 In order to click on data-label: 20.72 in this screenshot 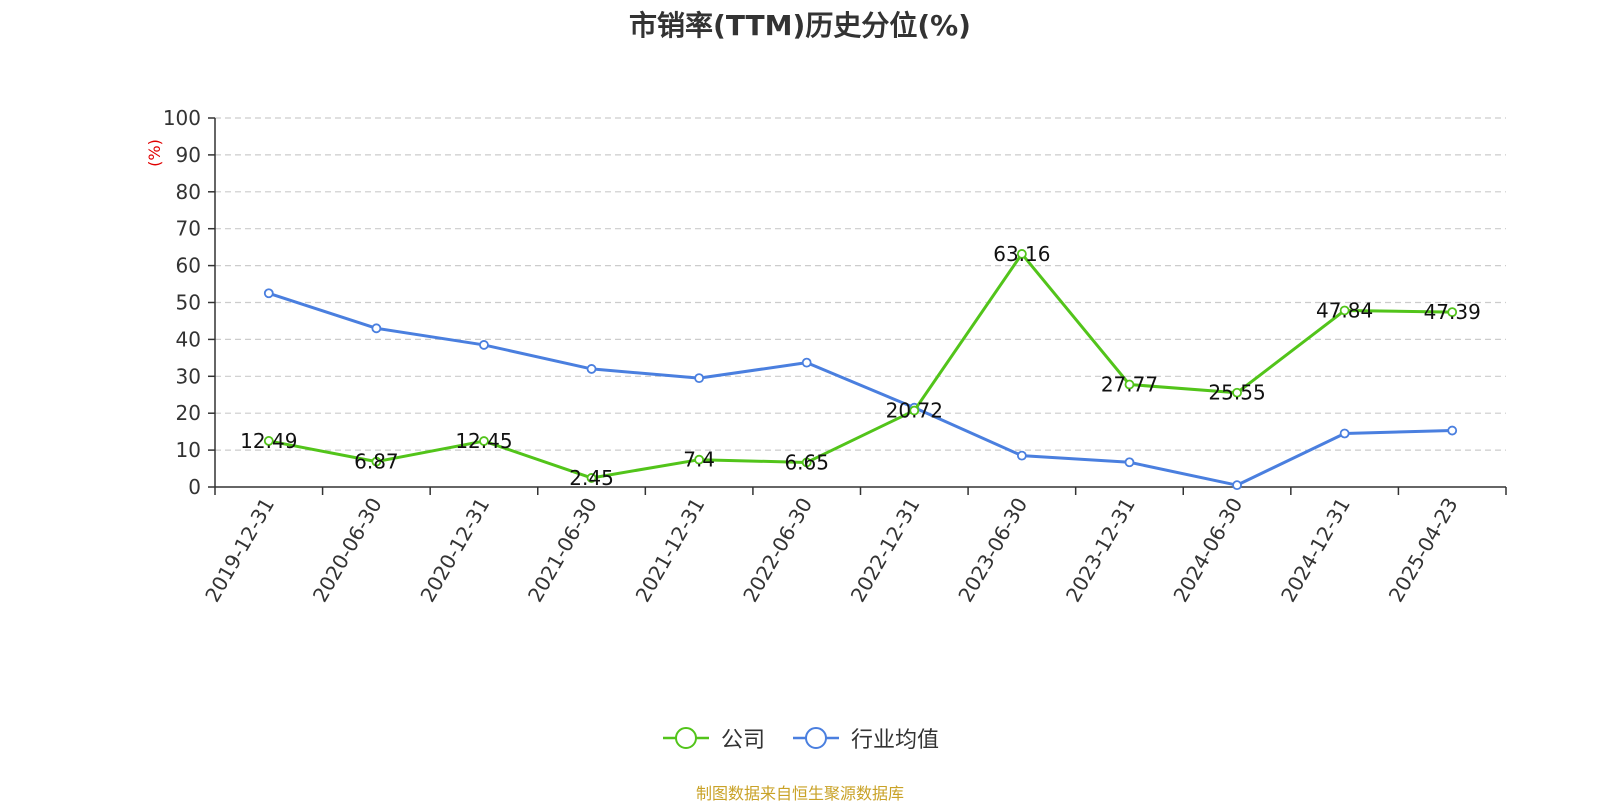, I will do `click(914, 411)`.